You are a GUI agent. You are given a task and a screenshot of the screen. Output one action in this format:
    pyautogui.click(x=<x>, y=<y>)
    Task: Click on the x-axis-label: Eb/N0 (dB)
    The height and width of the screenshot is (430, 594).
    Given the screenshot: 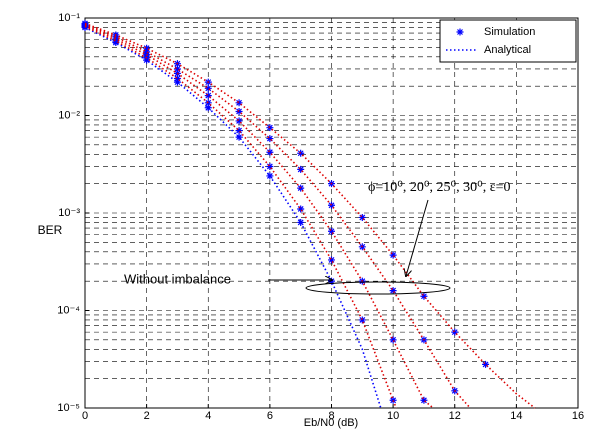 What is the action you would take?
    pyautogui.click(x=331, y=423)
    